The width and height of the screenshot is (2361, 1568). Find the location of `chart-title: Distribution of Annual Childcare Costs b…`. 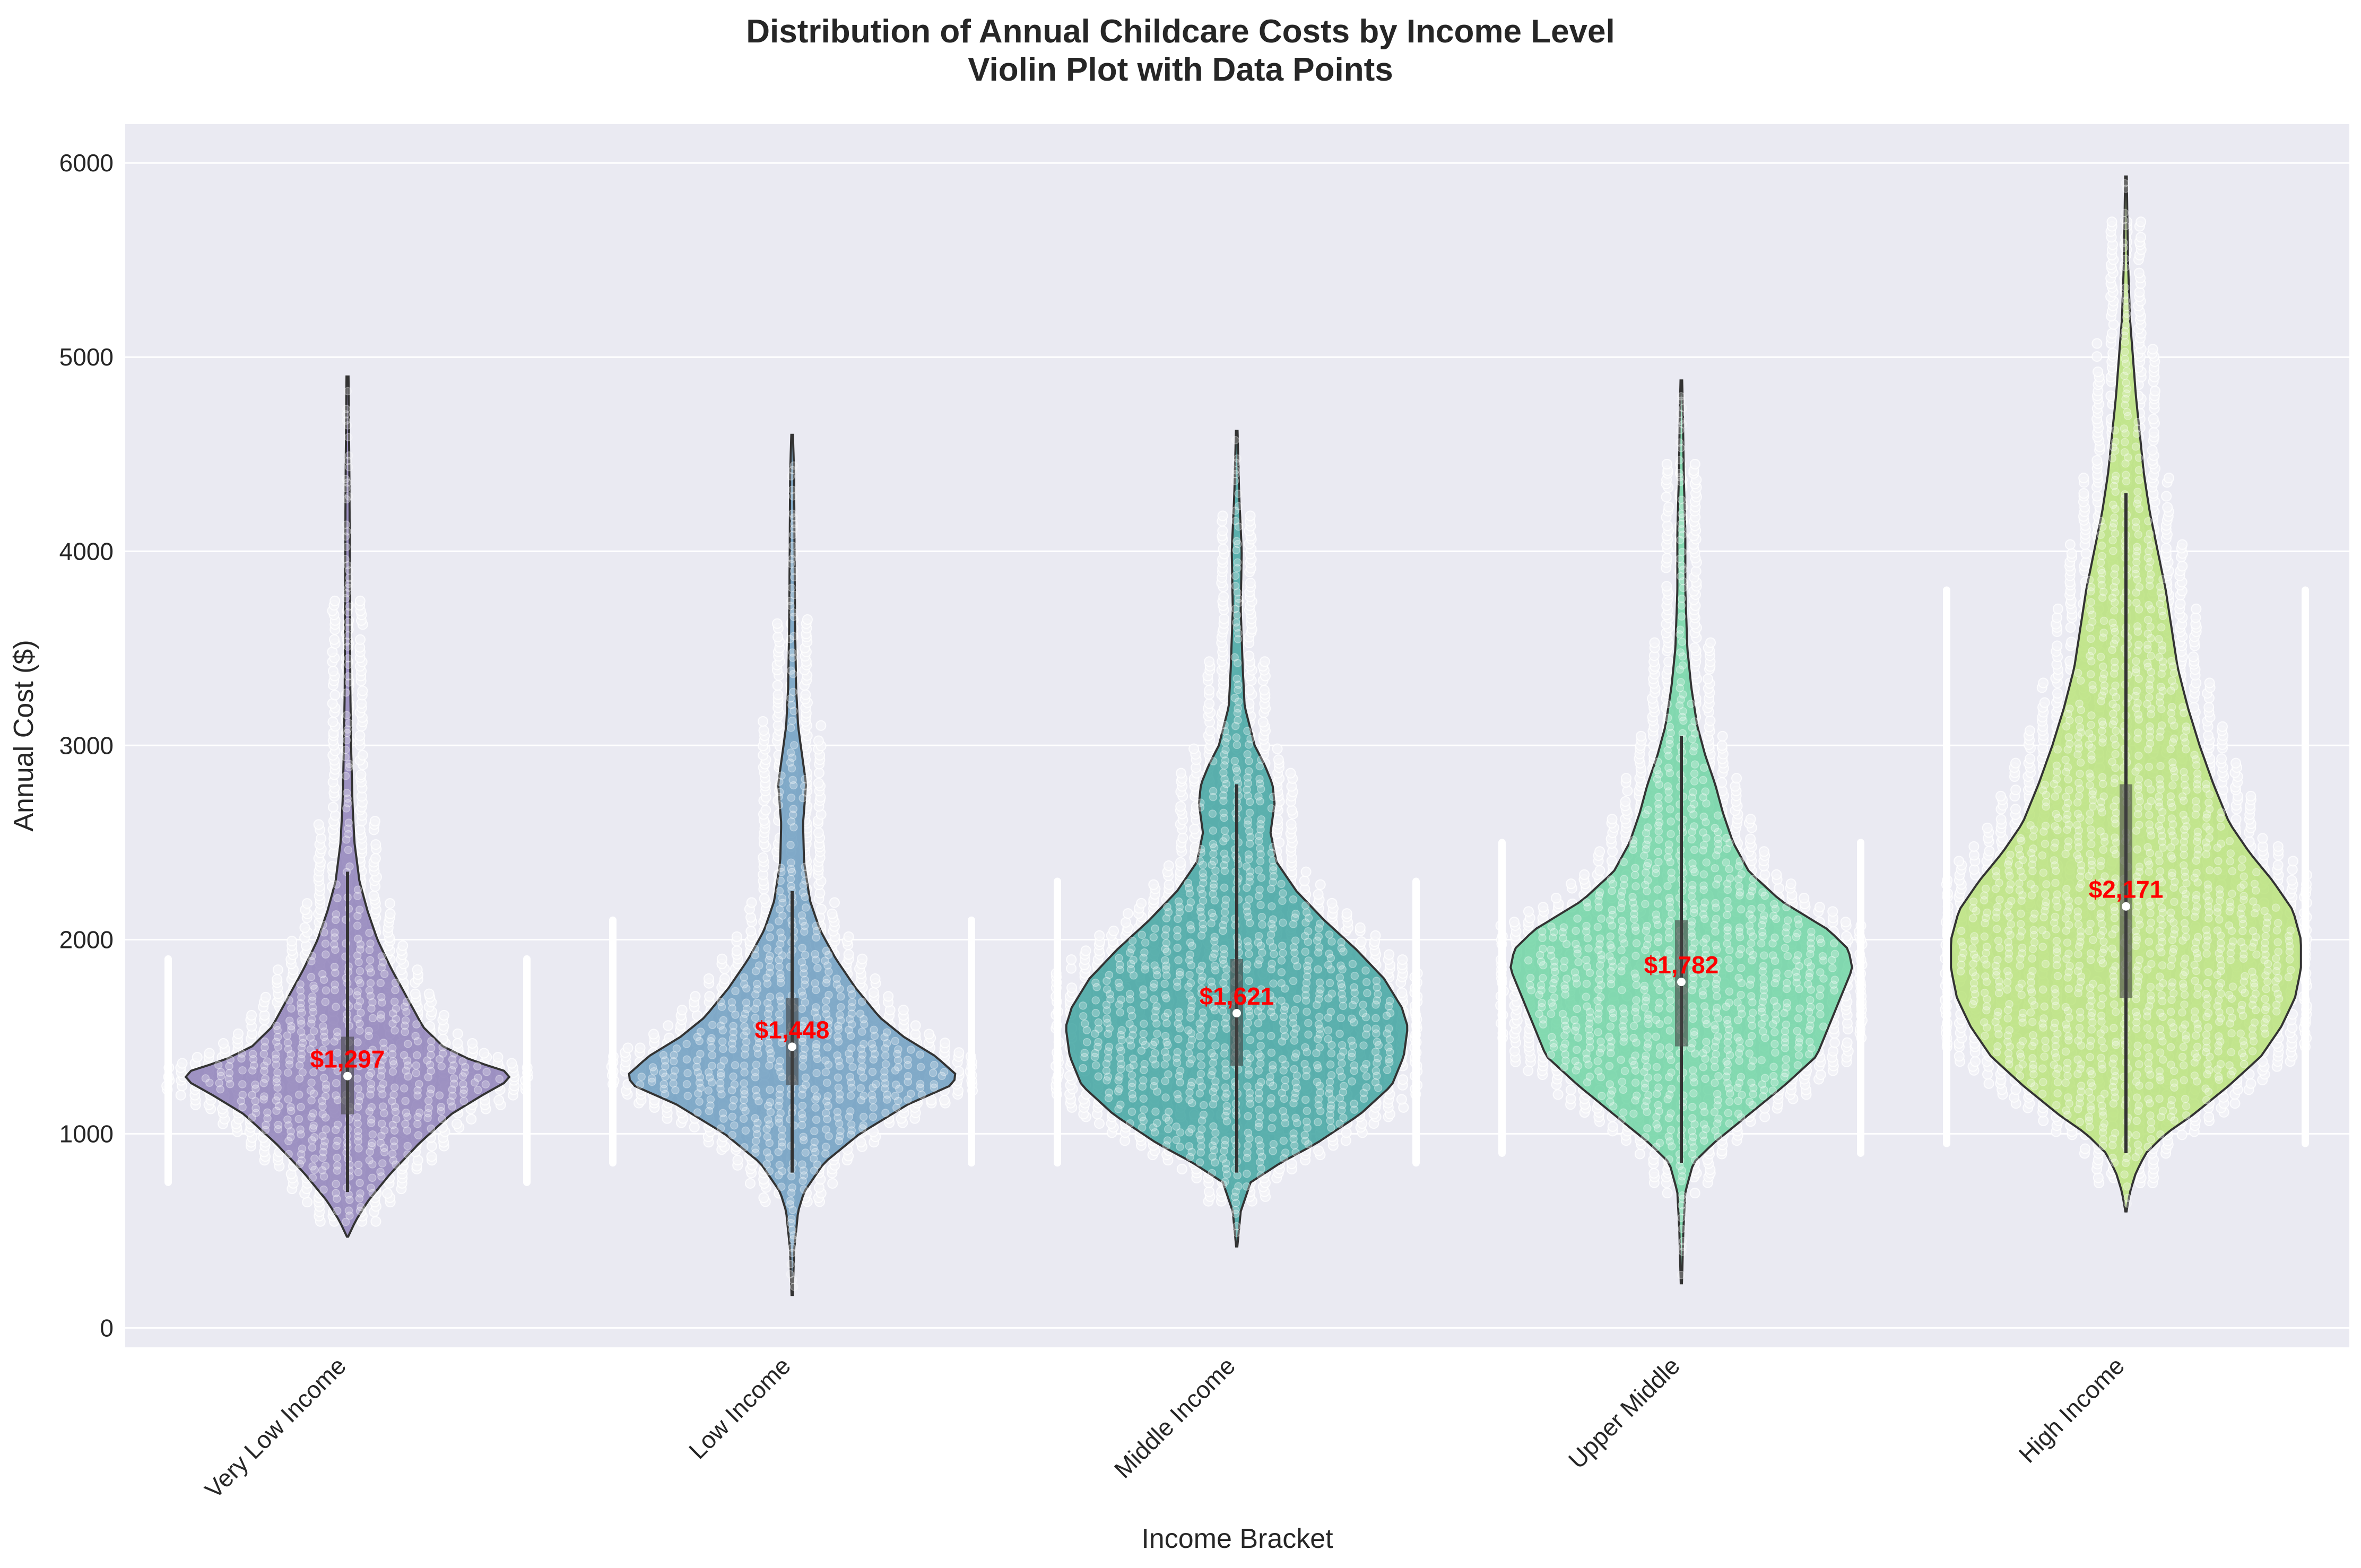

chart-title: Distribution of Annual Childcare Costs b… is located at coordinates (1180, 31).